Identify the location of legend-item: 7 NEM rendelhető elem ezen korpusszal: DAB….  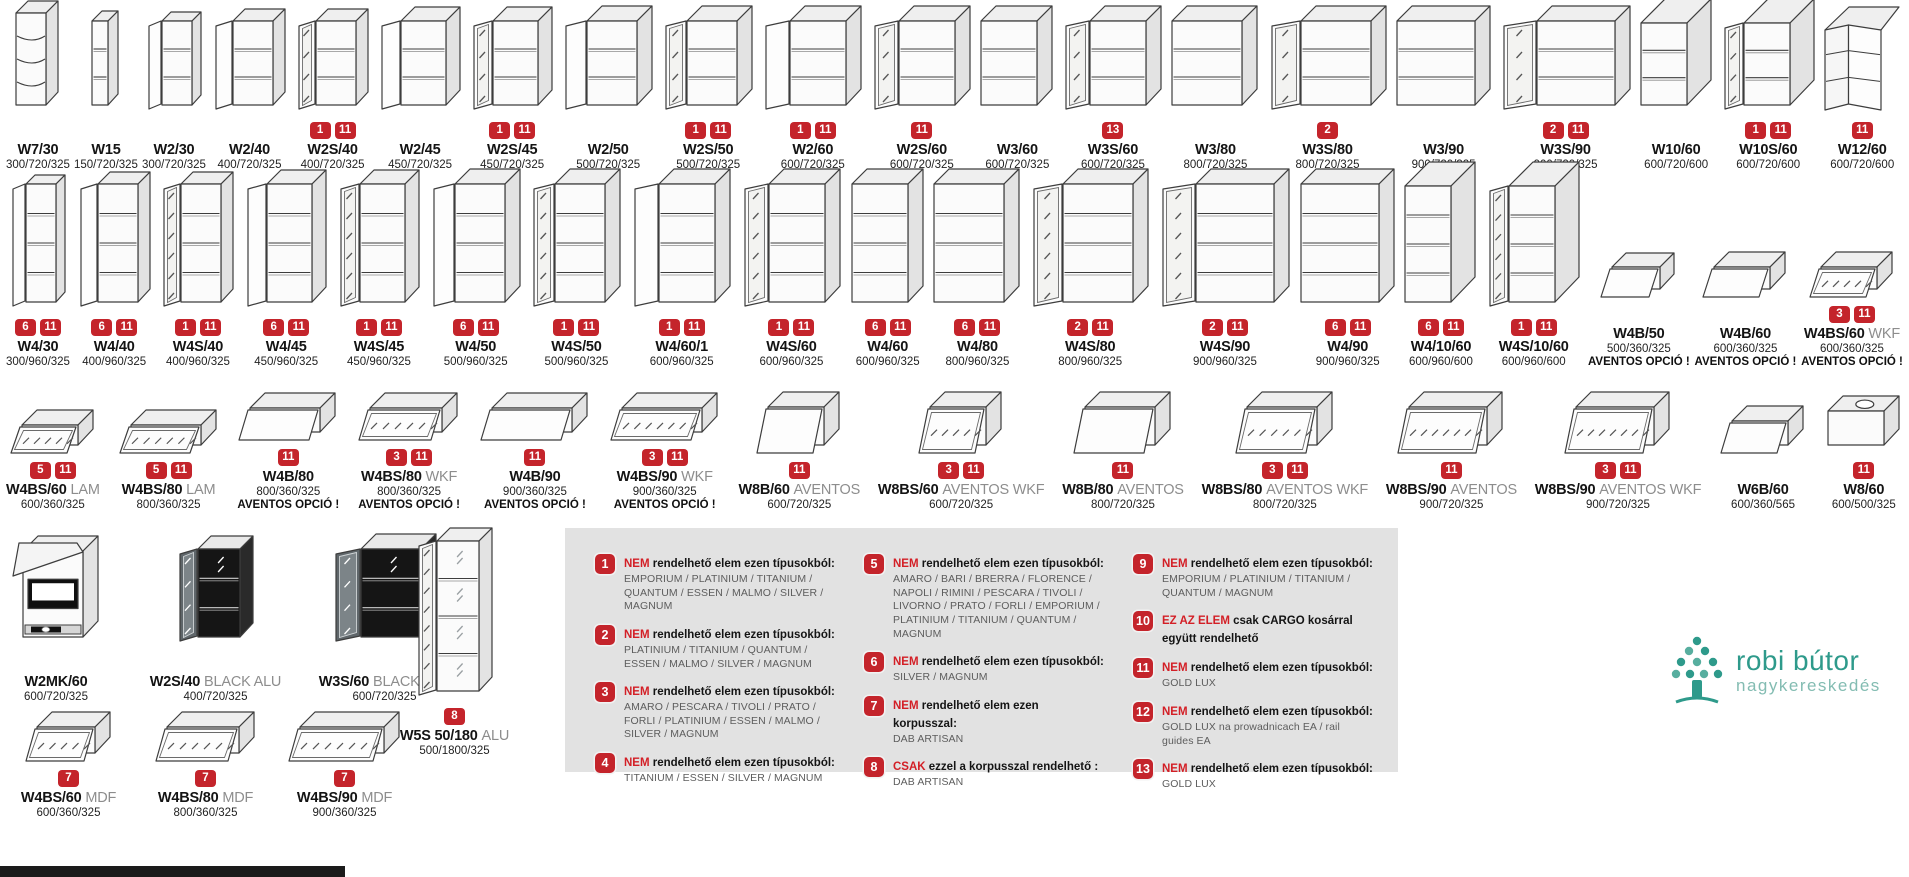
(984, 721).